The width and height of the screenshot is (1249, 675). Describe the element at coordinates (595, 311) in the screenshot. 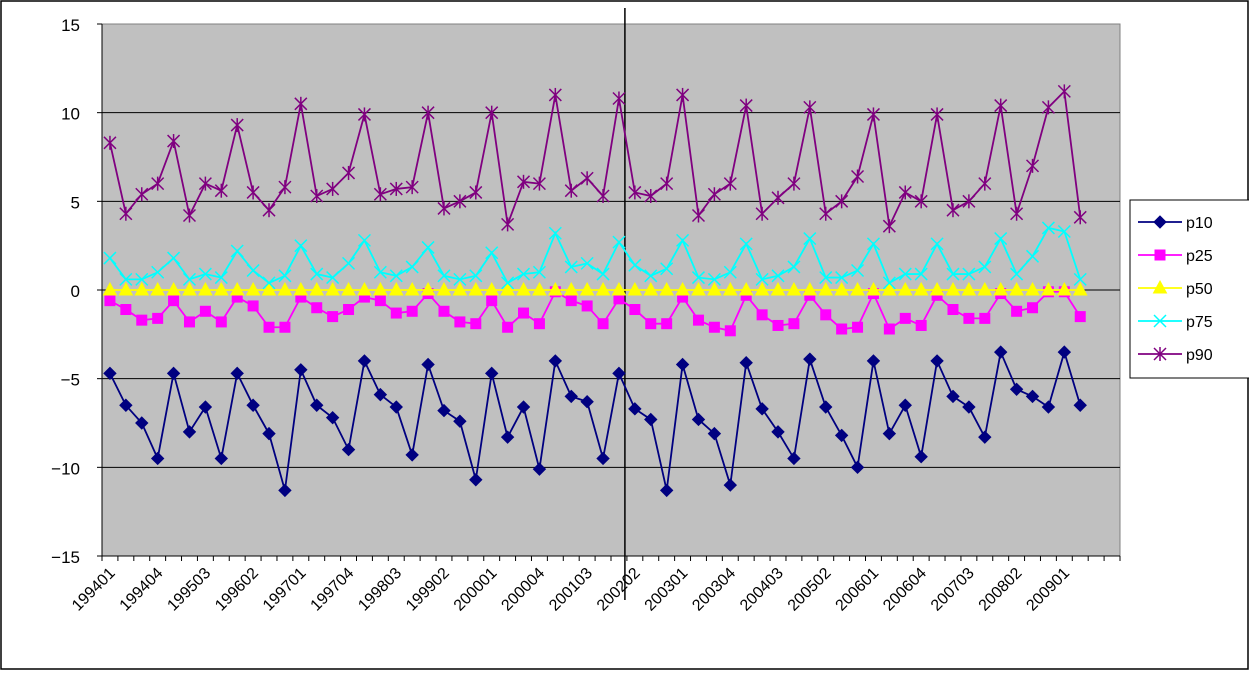

I see `series-p25` at that location.